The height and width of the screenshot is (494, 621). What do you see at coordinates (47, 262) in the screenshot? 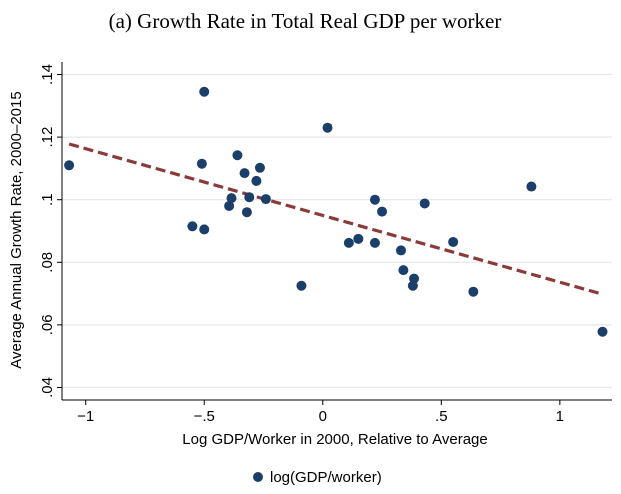
I see `y-tick-label: .08` at bounding box center [47, 262].